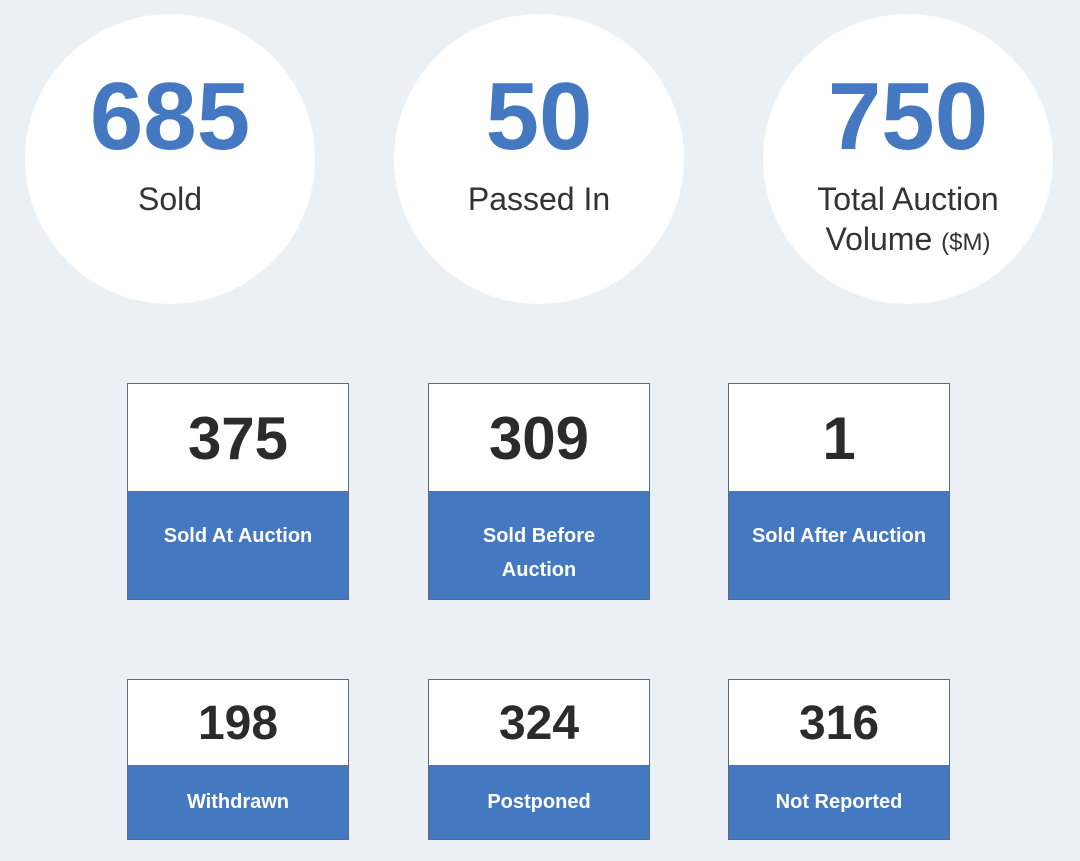 This screenshot has width=1080, height=861. I want to click on auction-volume-unit: ($M), so click(966, 242).